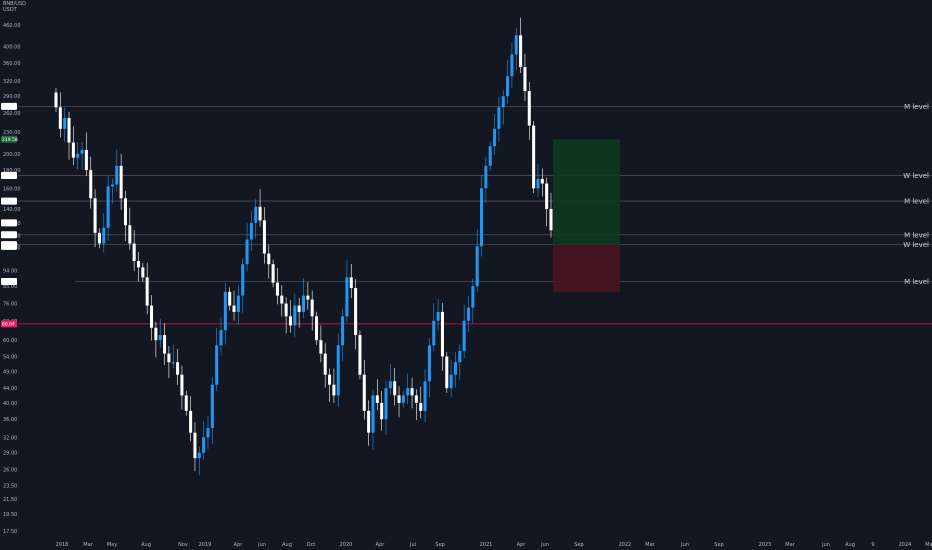  What do you see at coordinates (916, 176) in the screenshot?
I see `level-label: W level` at bounding box center [916, 176].